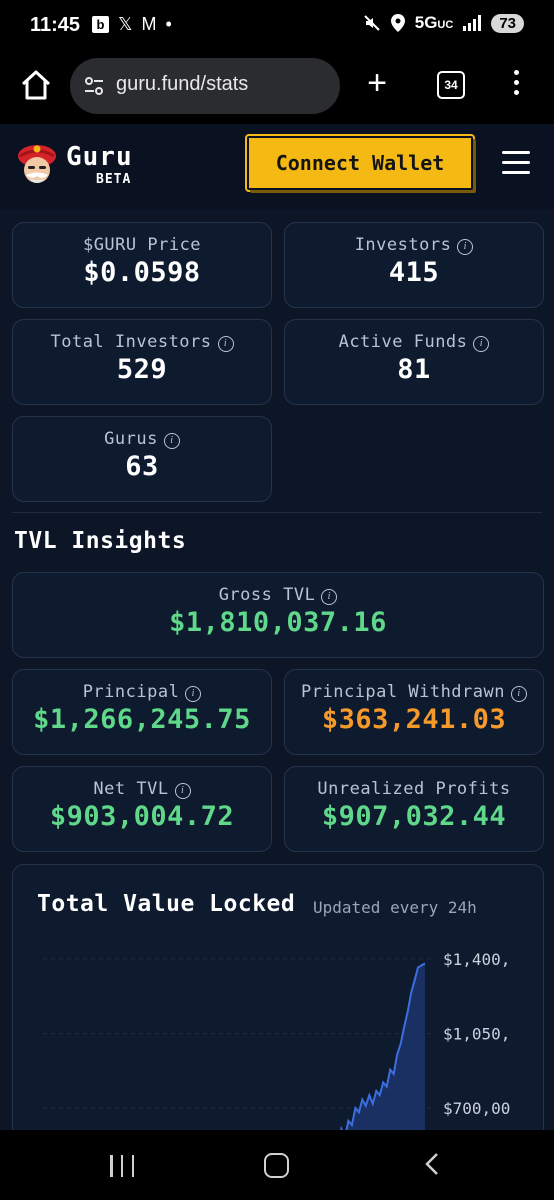 Image resolution: width=554 pixels, height=1200 pixels. Describe the element at coordinates (472, 23) in the screenshot. I see `signal-icon` at that location.